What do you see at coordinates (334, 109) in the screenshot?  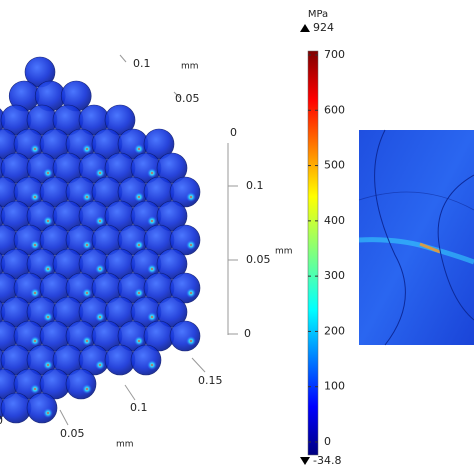 I see `colorbar-tick-label: 600` at bounding box center [334, 109].